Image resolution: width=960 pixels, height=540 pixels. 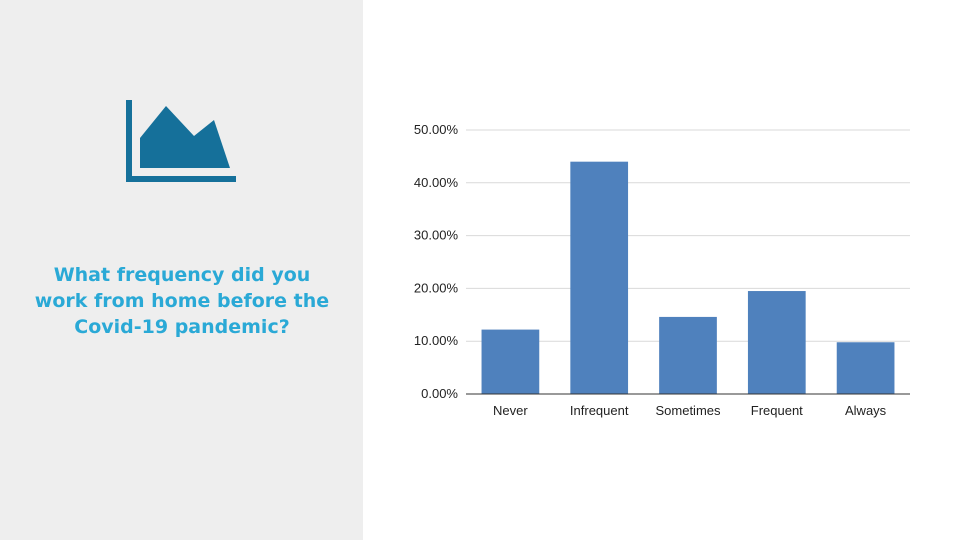 I want to click on area-chart-icon, so click(x=181, y=140).